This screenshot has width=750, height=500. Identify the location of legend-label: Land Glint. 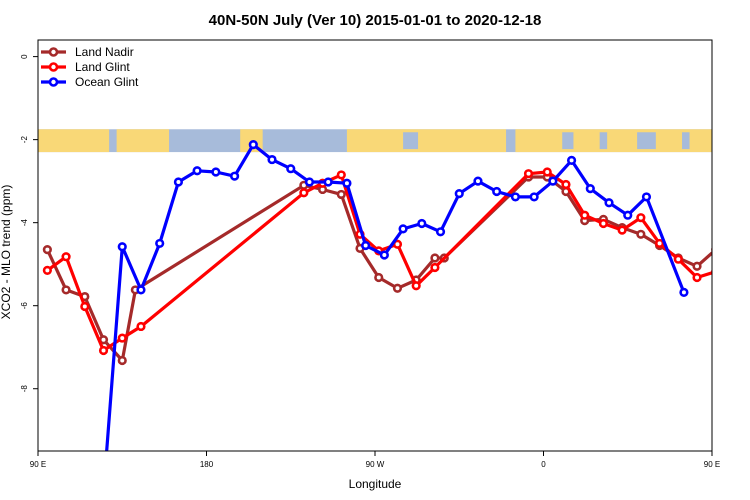
(102, 67).